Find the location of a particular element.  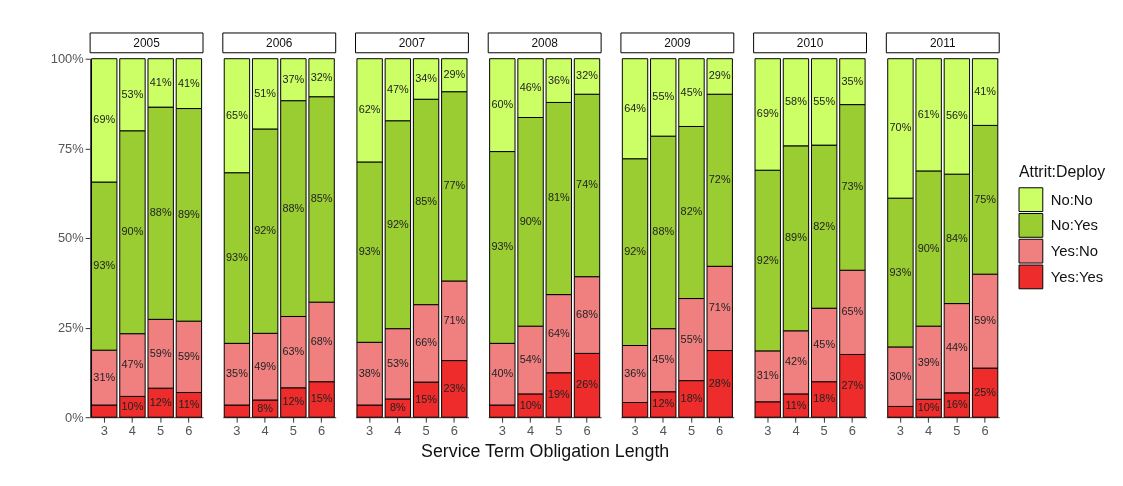

annotation: 77% is located at coordinates (454, 185).